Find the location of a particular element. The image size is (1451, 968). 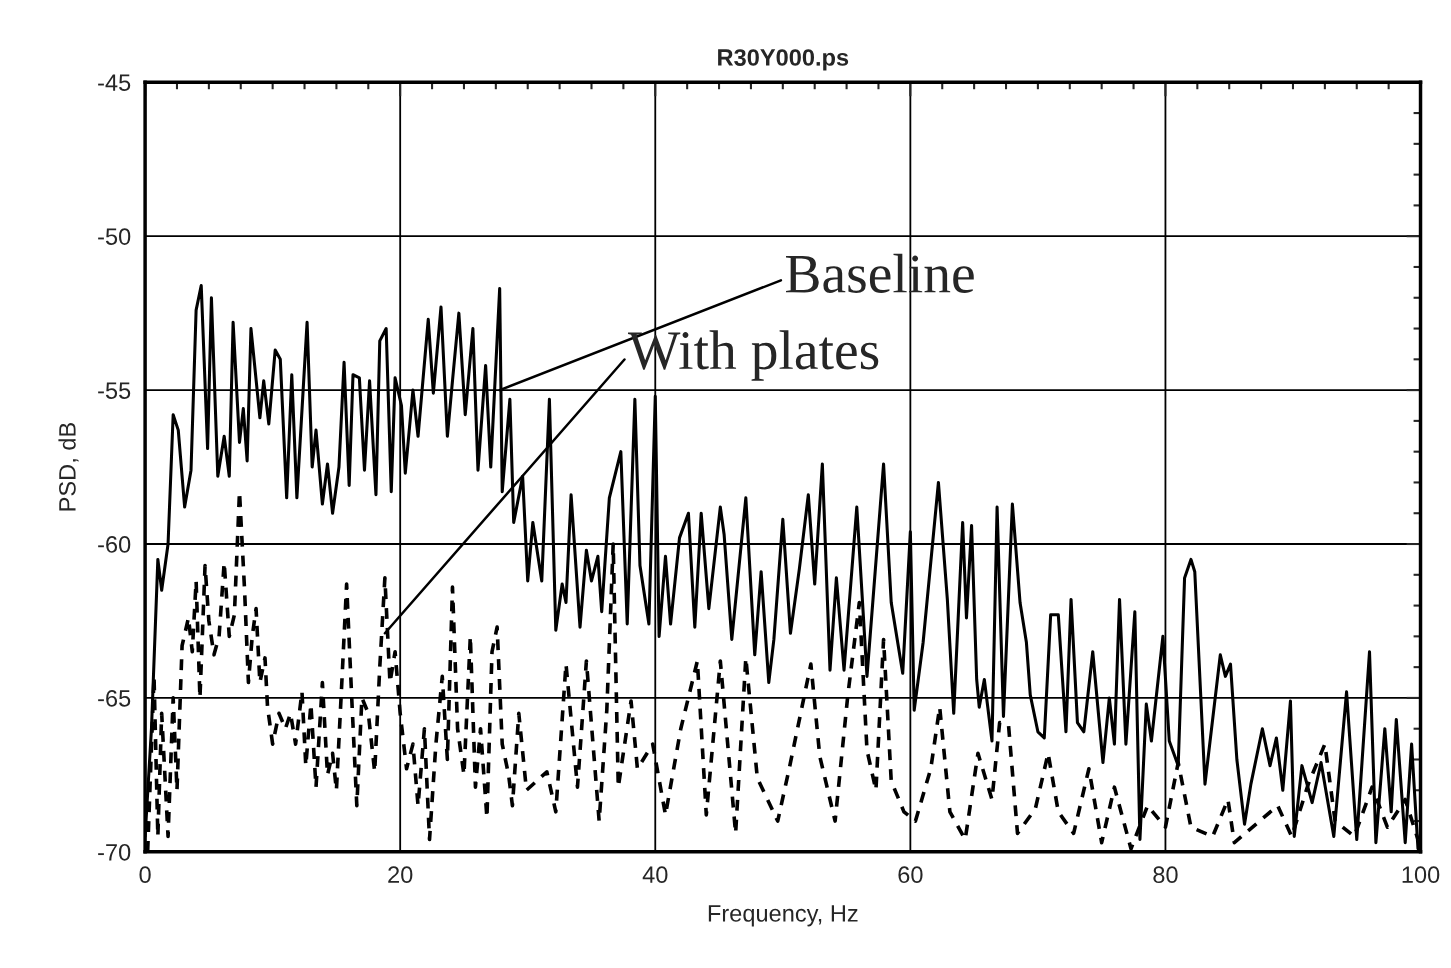

y-tick-label: -70 is located at coordinates (114, 852).